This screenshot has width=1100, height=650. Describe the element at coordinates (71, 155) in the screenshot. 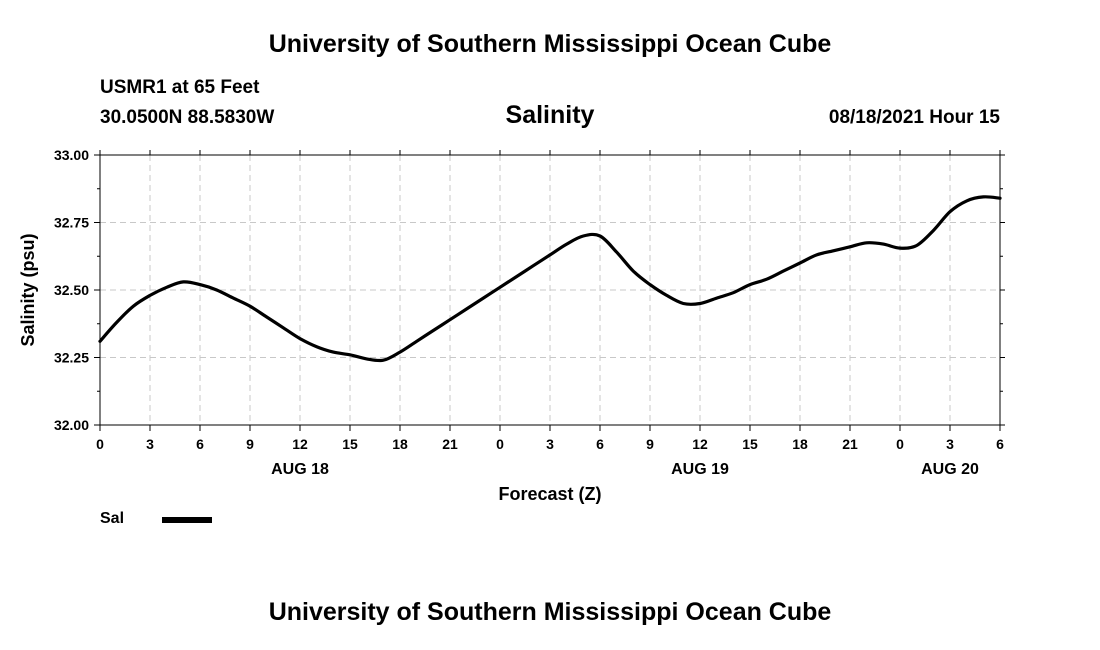

I see `y-tick-label: 33.00` at that location.